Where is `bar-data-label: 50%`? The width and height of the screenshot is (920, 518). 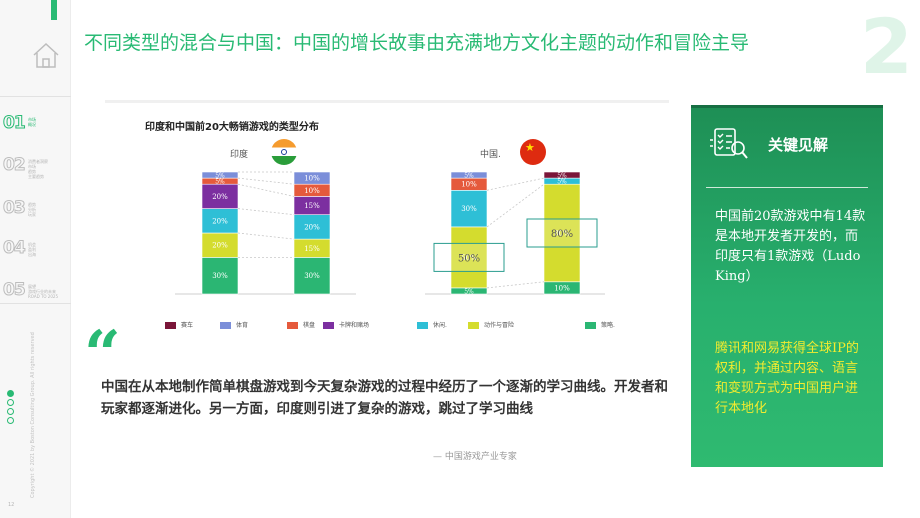
bar-data-label: 50% is located at coordinates (469, 258).